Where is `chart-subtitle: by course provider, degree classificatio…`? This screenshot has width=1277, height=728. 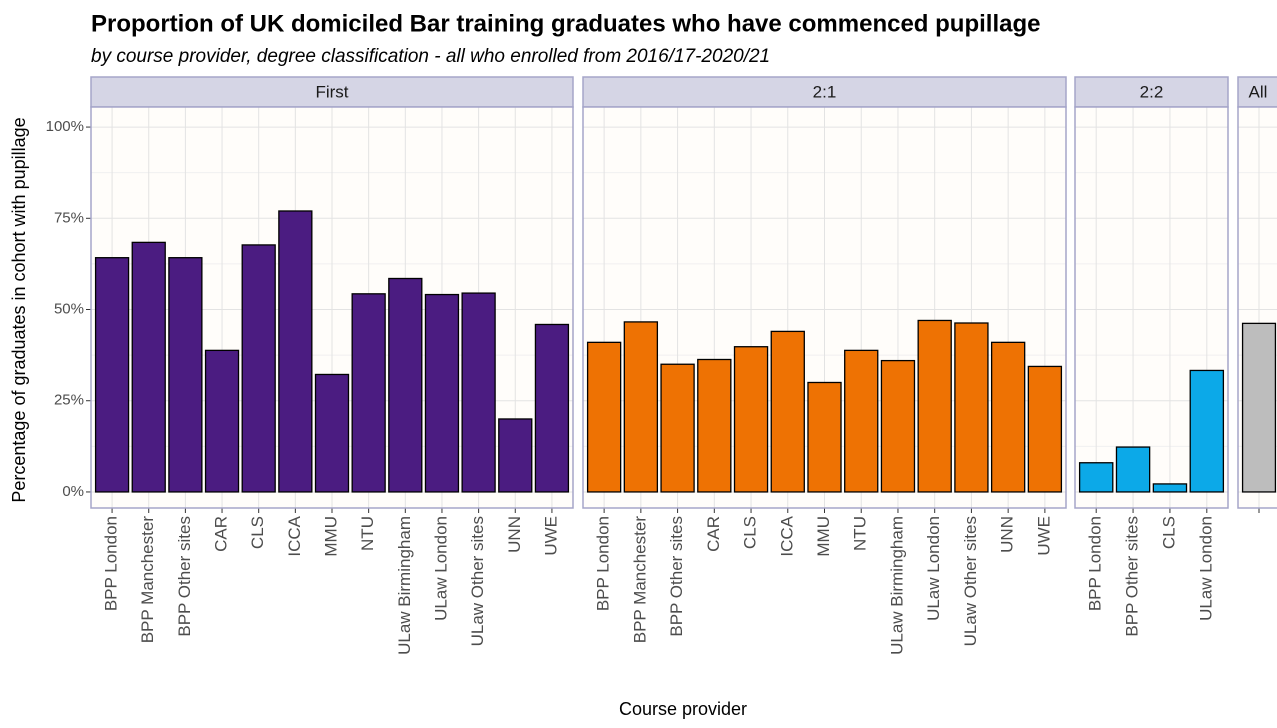 chart-subtitle: by course provider, degree classificatio… is located at coordinates (430, 56).